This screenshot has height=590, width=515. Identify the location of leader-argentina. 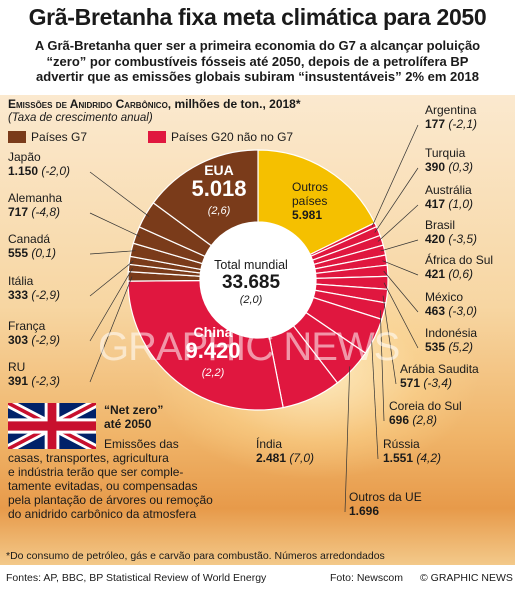
(395, 175).